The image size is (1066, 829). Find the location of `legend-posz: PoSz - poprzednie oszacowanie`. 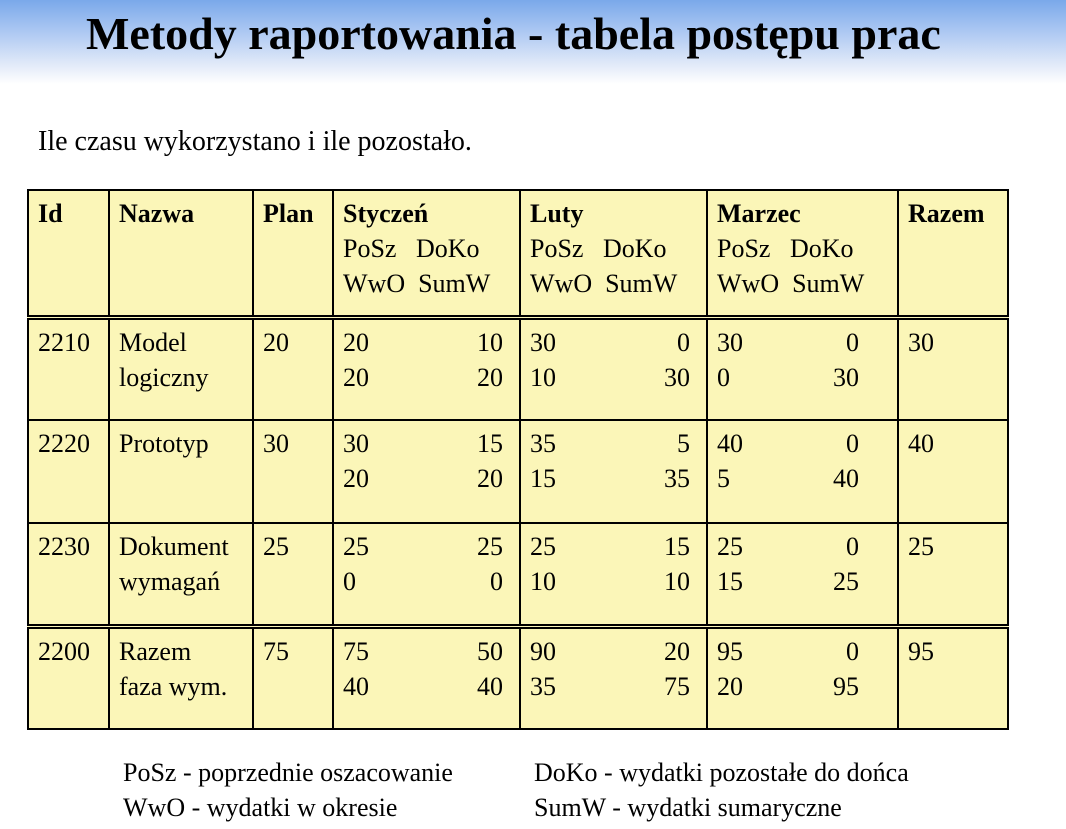

legend-posz: PoSz - poprzednie oszacowanie is located at coordinates (288, 772).